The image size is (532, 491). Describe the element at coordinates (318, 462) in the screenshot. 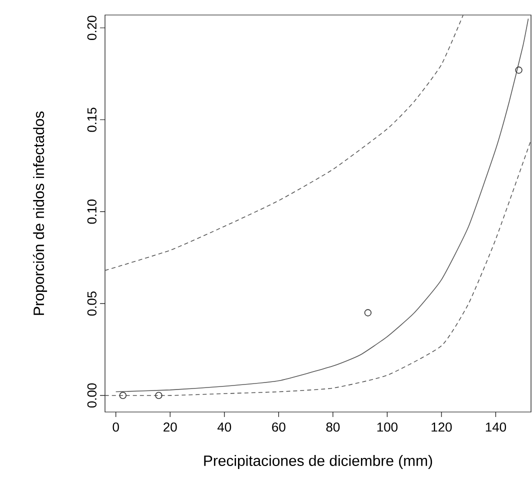

I see `x-axis-title: Precipitaciones de diciembre (mm)` at that location.